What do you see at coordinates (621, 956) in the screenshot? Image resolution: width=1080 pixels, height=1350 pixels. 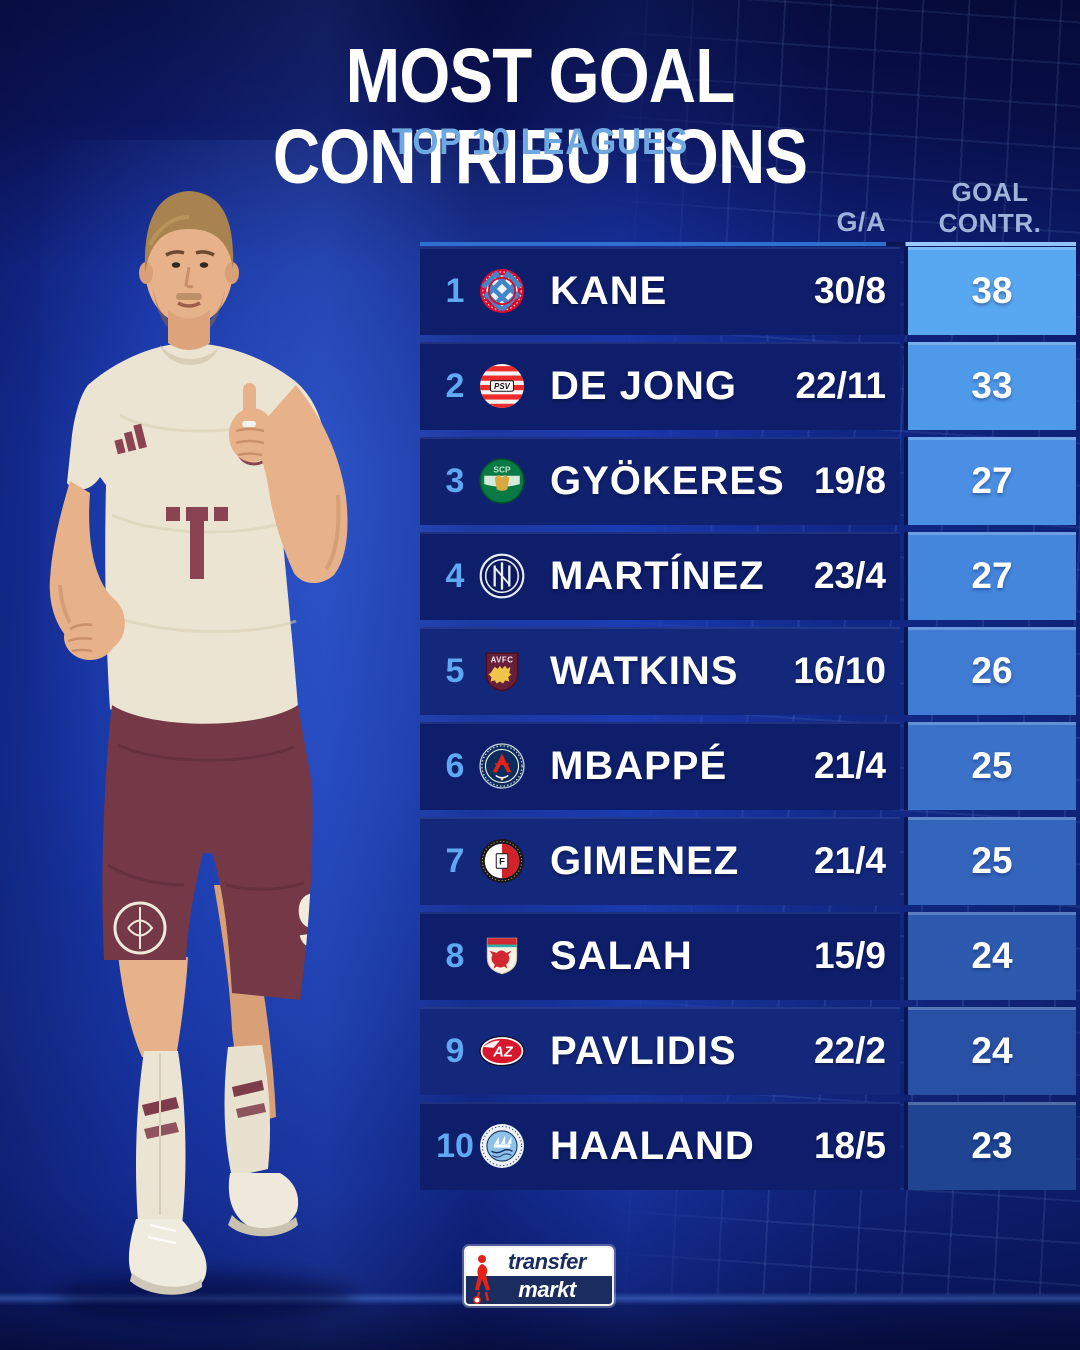 I see `player-name: SALAH` at bounding box center [621, 956].